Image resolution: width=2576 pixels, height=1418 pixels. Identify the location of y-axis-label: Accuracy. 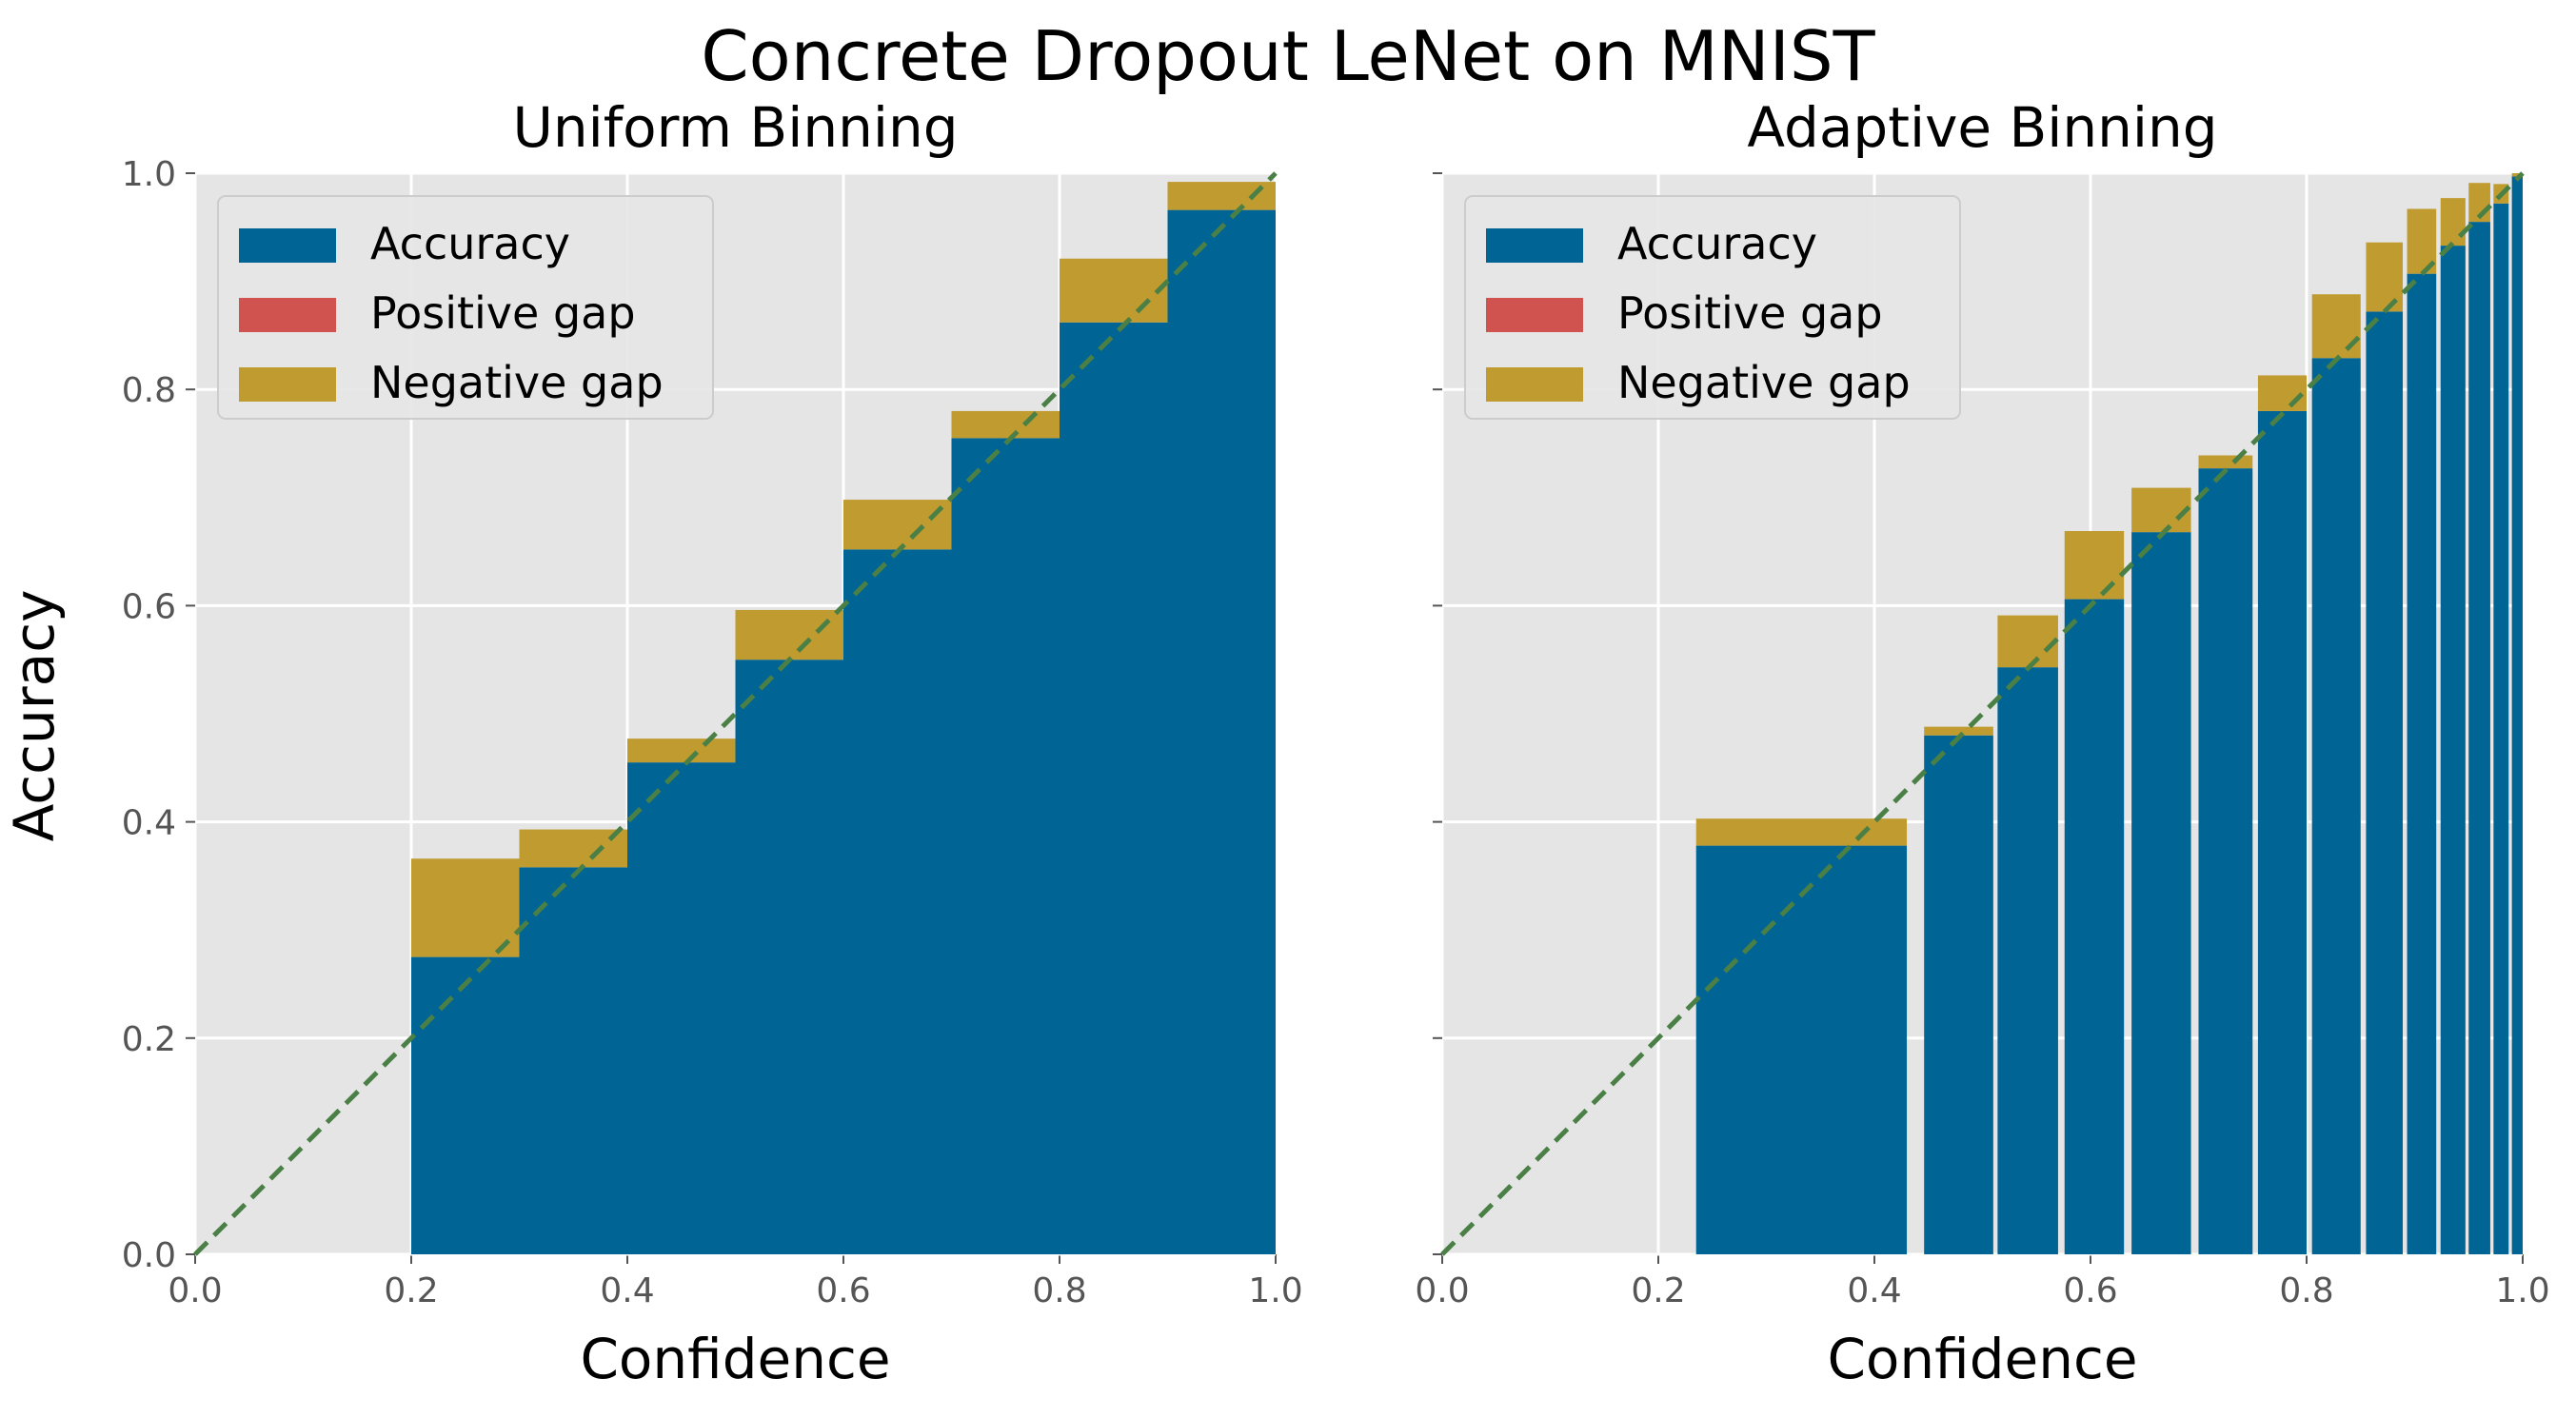
(34, 716).